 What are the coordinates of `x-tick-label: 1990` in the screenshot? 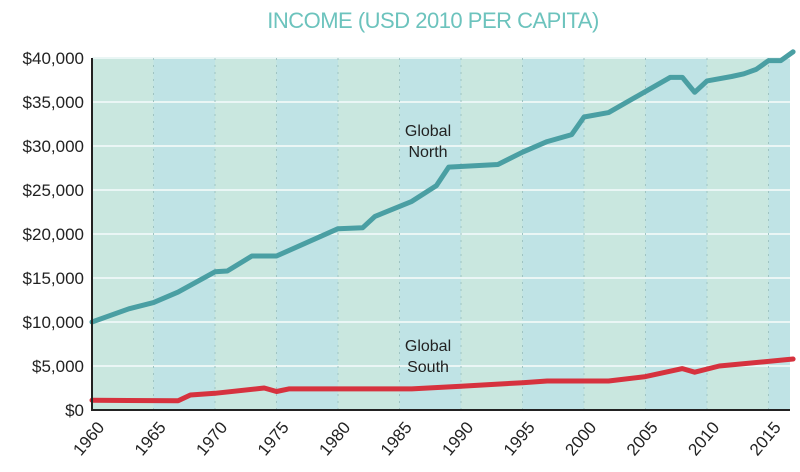 It's located at (457, 438).